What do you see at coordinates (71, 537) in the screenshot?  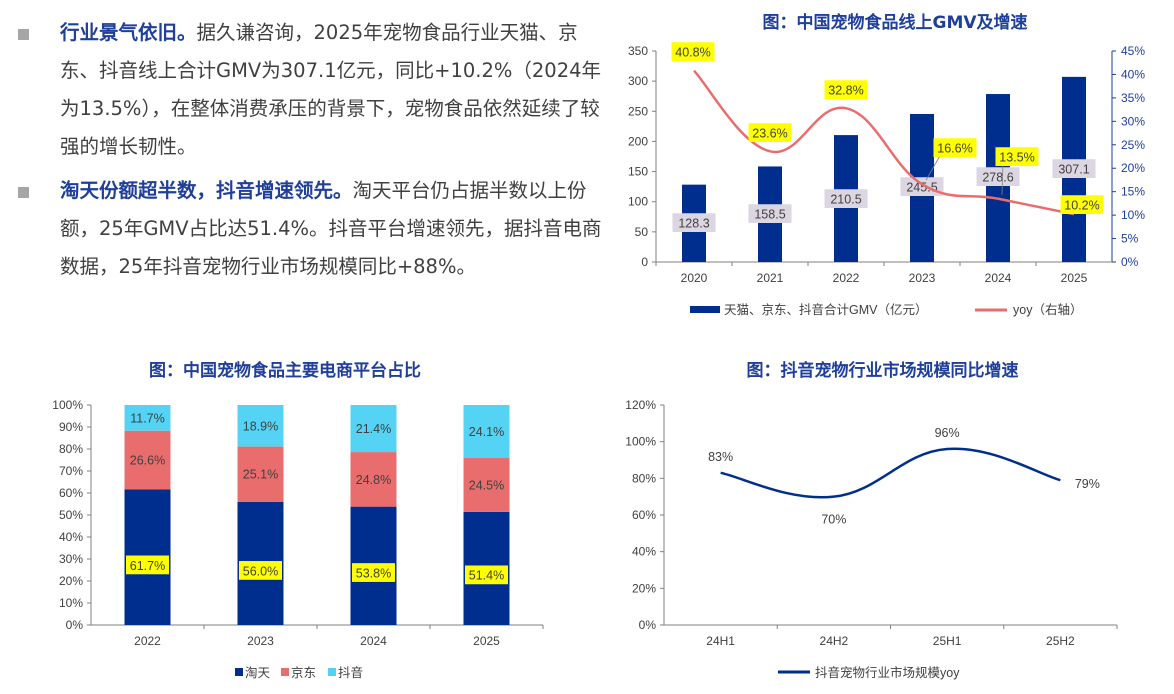 I see `y-tick-label: 40%` at bounding box center [71, 537].